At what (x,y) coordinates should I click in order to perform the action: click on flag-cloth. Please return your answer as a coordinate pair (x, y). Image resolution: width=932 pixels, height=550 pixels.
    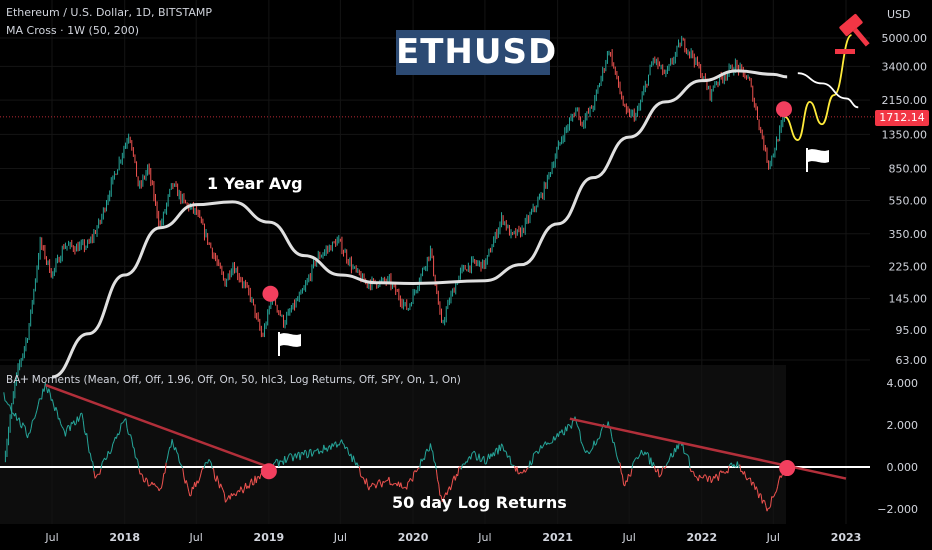
    Looking at the image, I should click on (290, 340).